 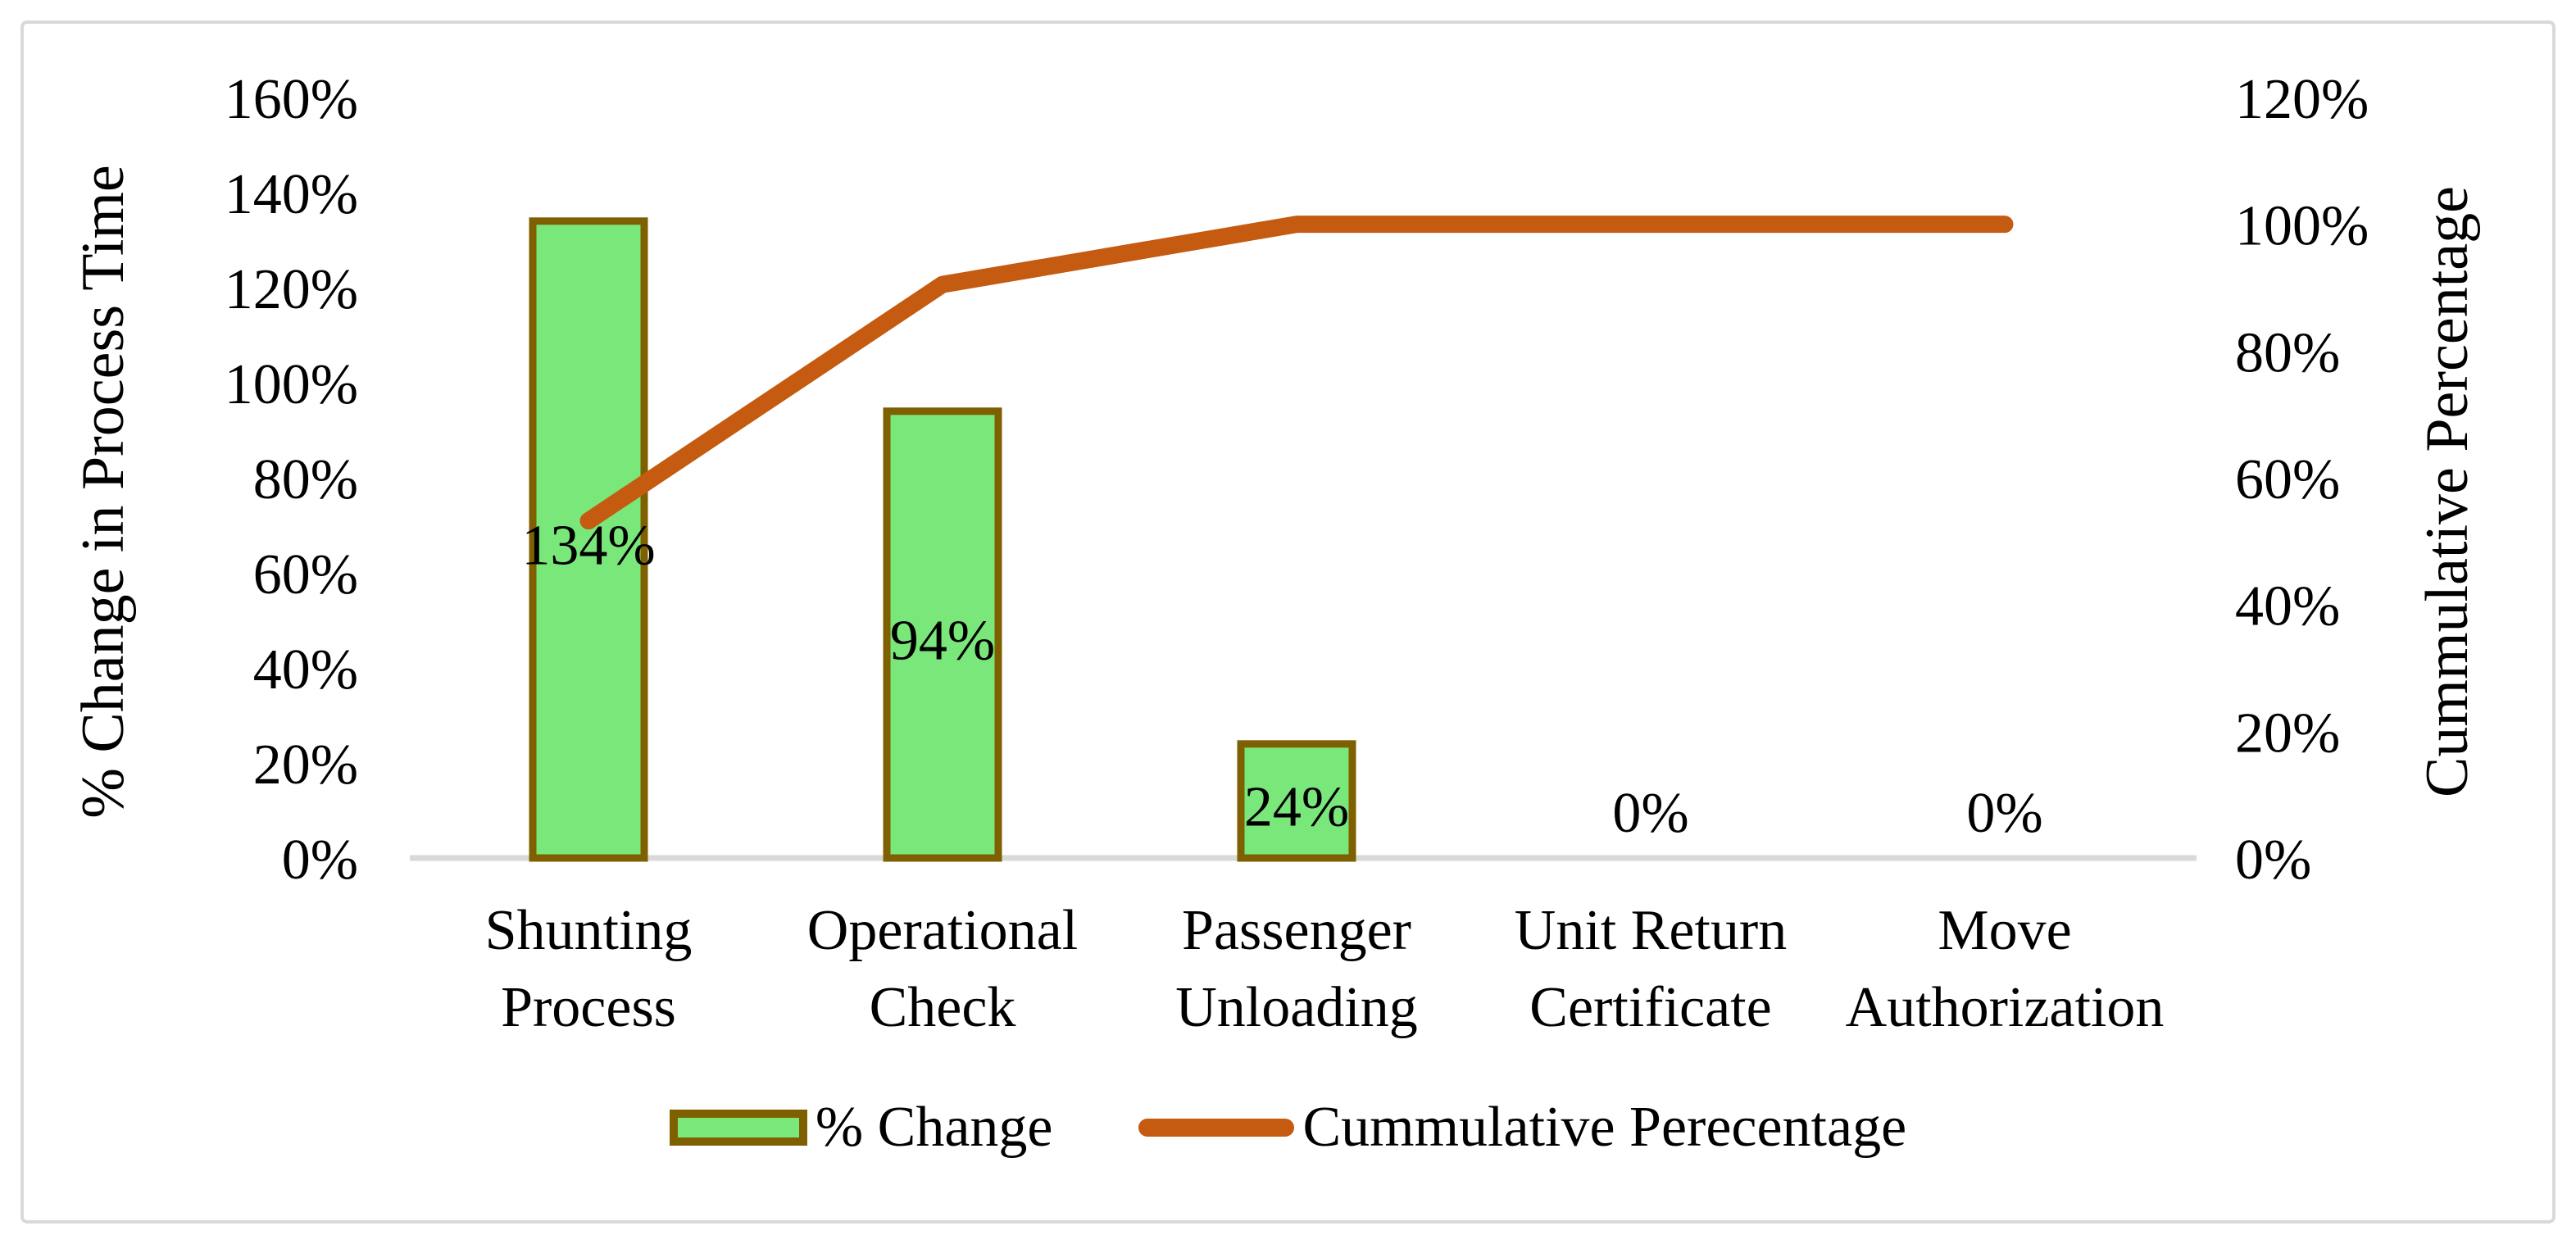 I want to click on right-axis-tick-3: 60%, so click(x=2287, y=479).